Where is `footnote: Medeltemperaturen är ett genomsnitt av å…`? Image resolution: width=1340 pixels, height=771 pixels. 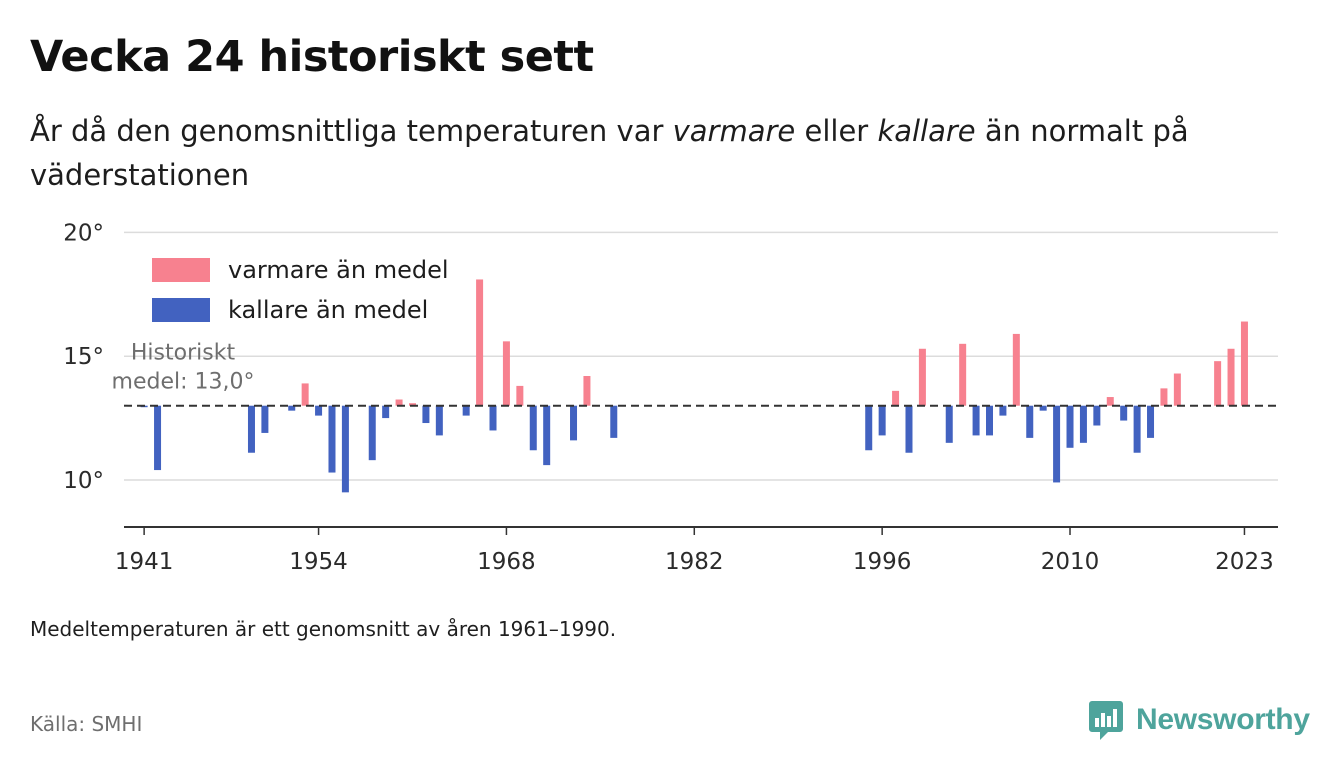
footnote: Medeltemperaturen är ett genomsnitt av å… is located at coordinates (323, 629).